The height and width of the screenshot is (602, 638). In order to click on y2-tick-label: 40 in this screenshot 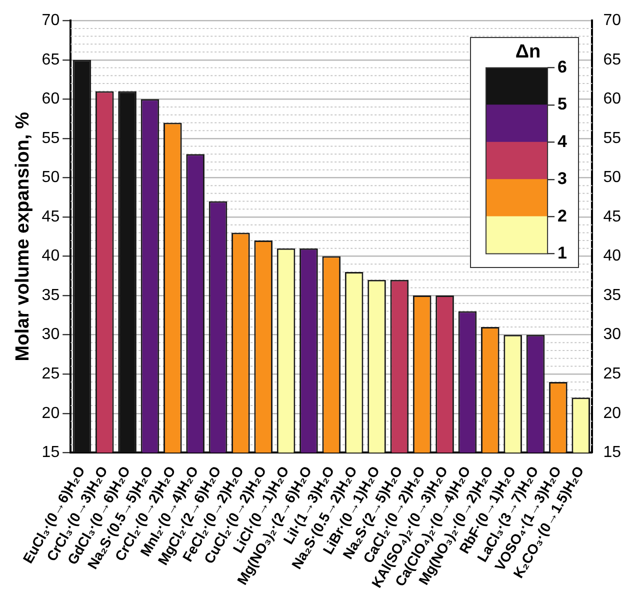, I will do `click(612, 256)`.